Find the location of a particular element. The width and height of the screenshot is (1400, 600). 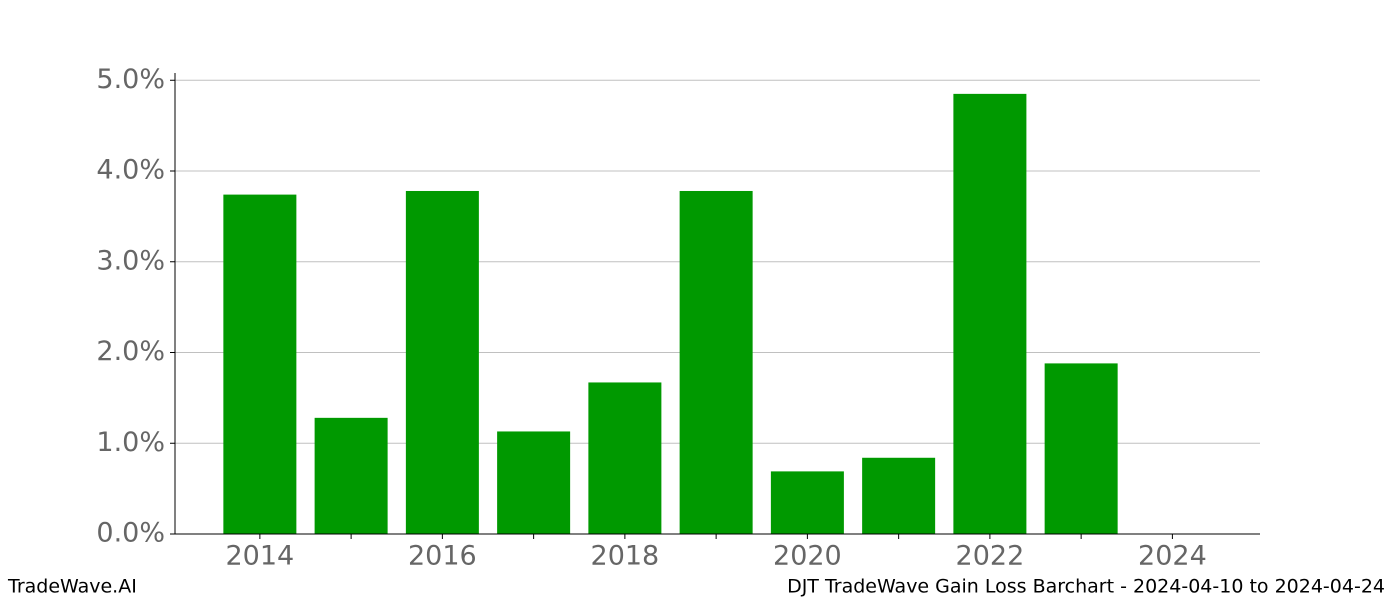

x-tick-label: 2024 is located at coordinates (1172, 556).